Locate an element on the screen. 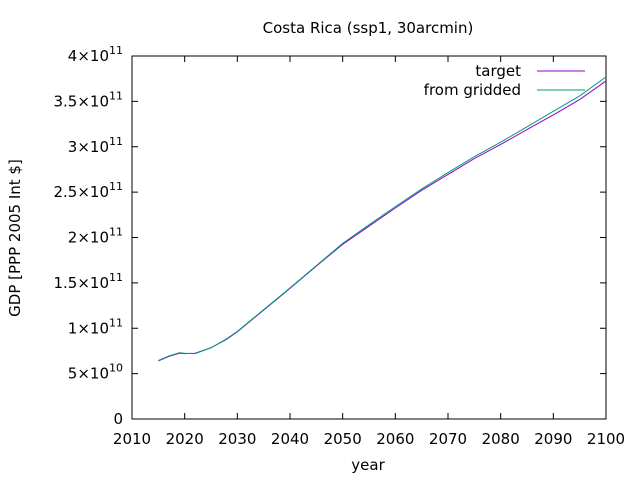 This screenshot has width=640, height=484. x-tick-label: 2080 is located at coordinates (501, 439).